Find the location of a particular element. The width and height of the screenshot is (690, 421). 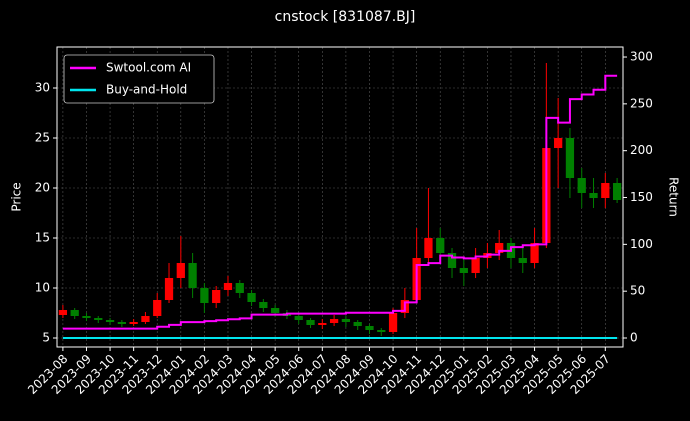

y-tick-label: 15 is located at coordinates (42, 238).